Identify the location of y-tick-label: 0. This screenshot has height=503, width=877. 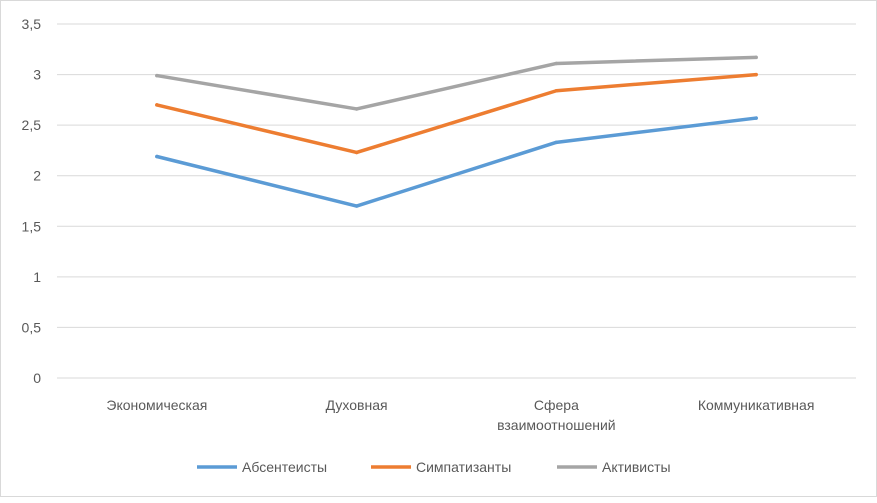
(37, 378).